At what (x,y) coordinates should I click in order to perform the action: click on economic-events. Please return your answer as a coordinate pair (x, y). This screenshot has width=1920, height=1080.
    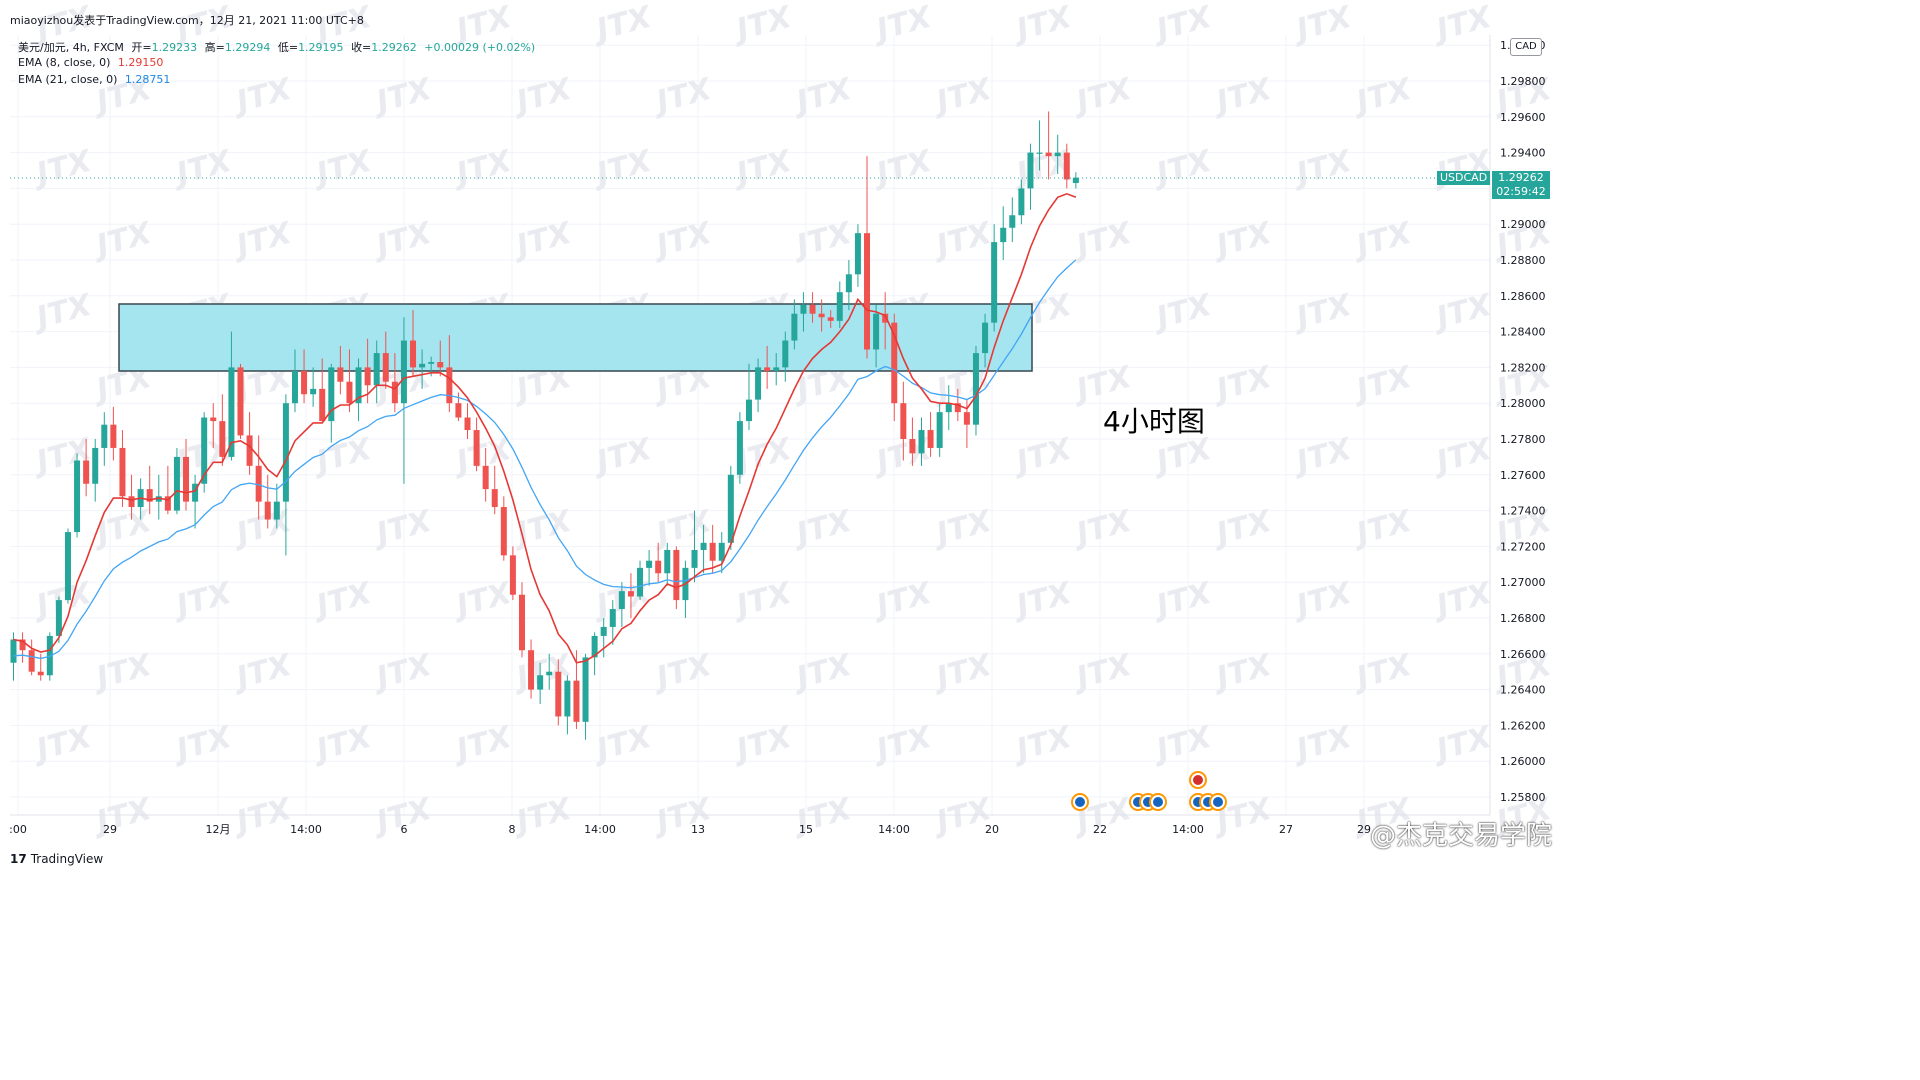
    Looking at the image, I should click on (1149, 791).